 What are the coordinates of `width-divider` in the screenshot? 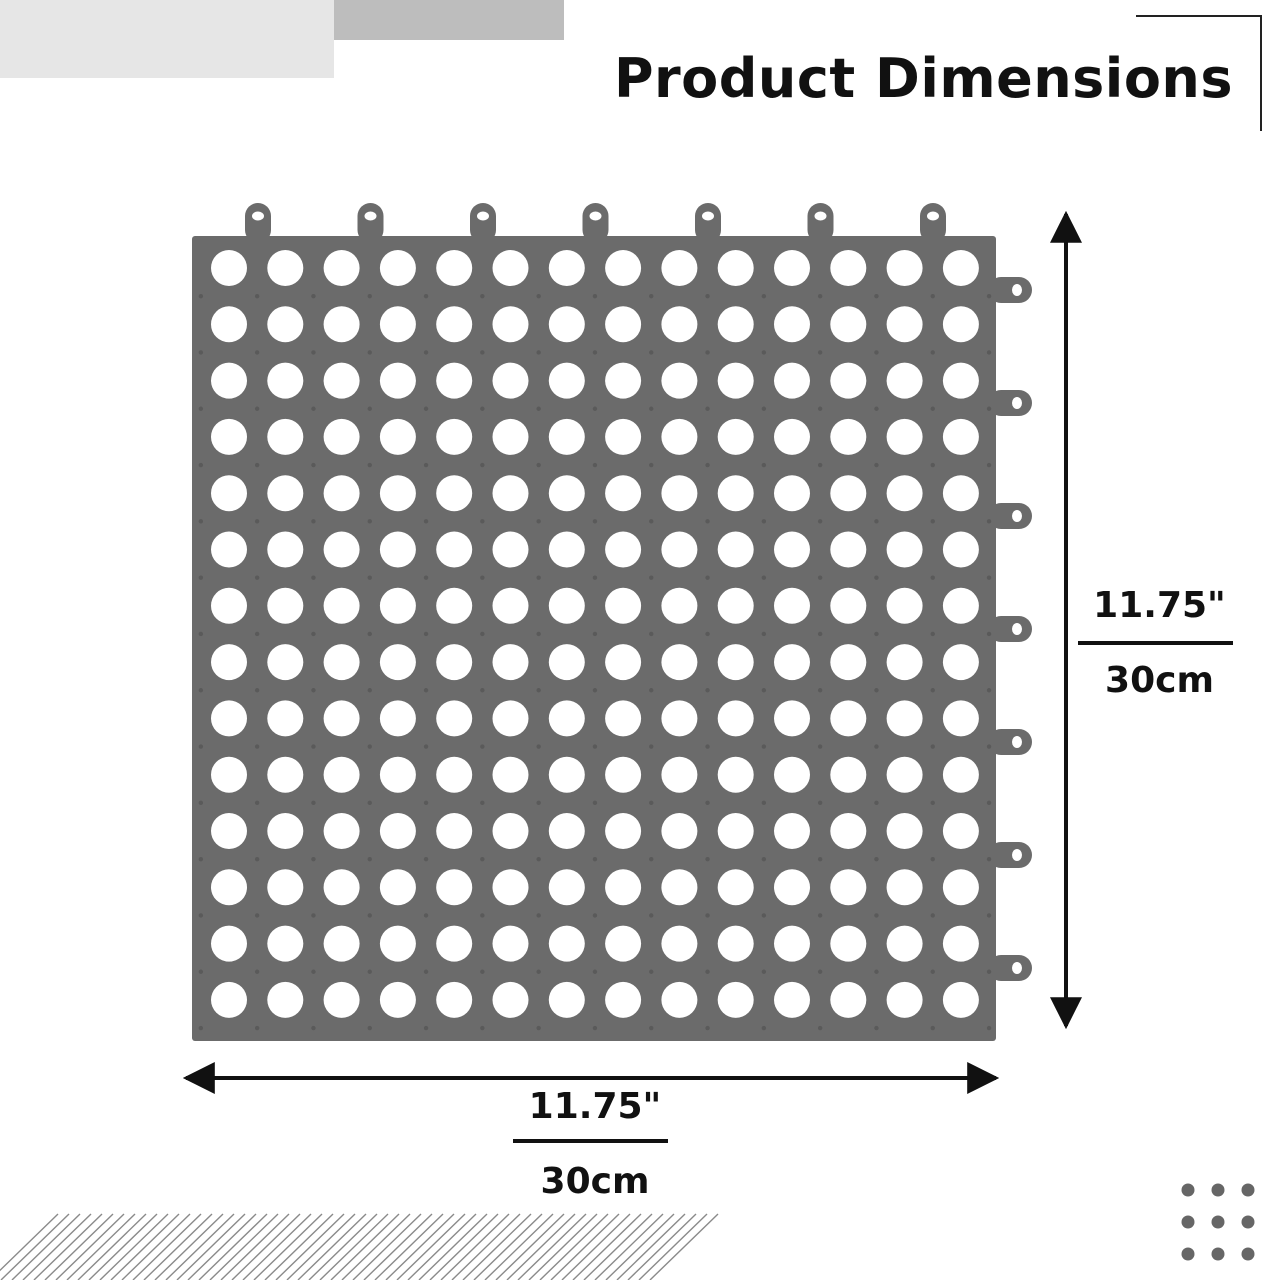 It's located at (590, 1141).